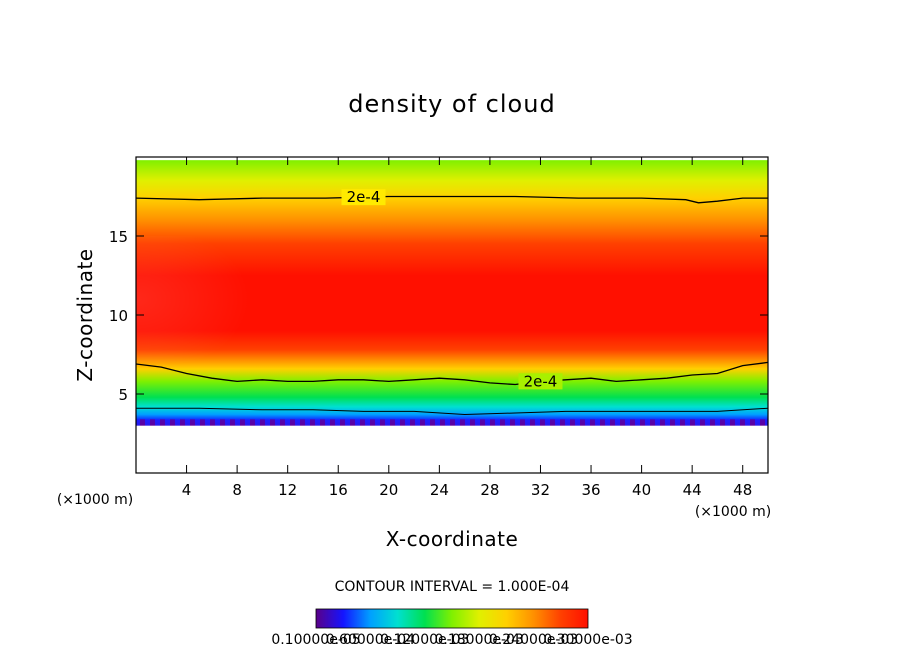 This screenshot has width=904, height=654. I want to click on x-axis-label: X-coordinate, so click(452, 539).